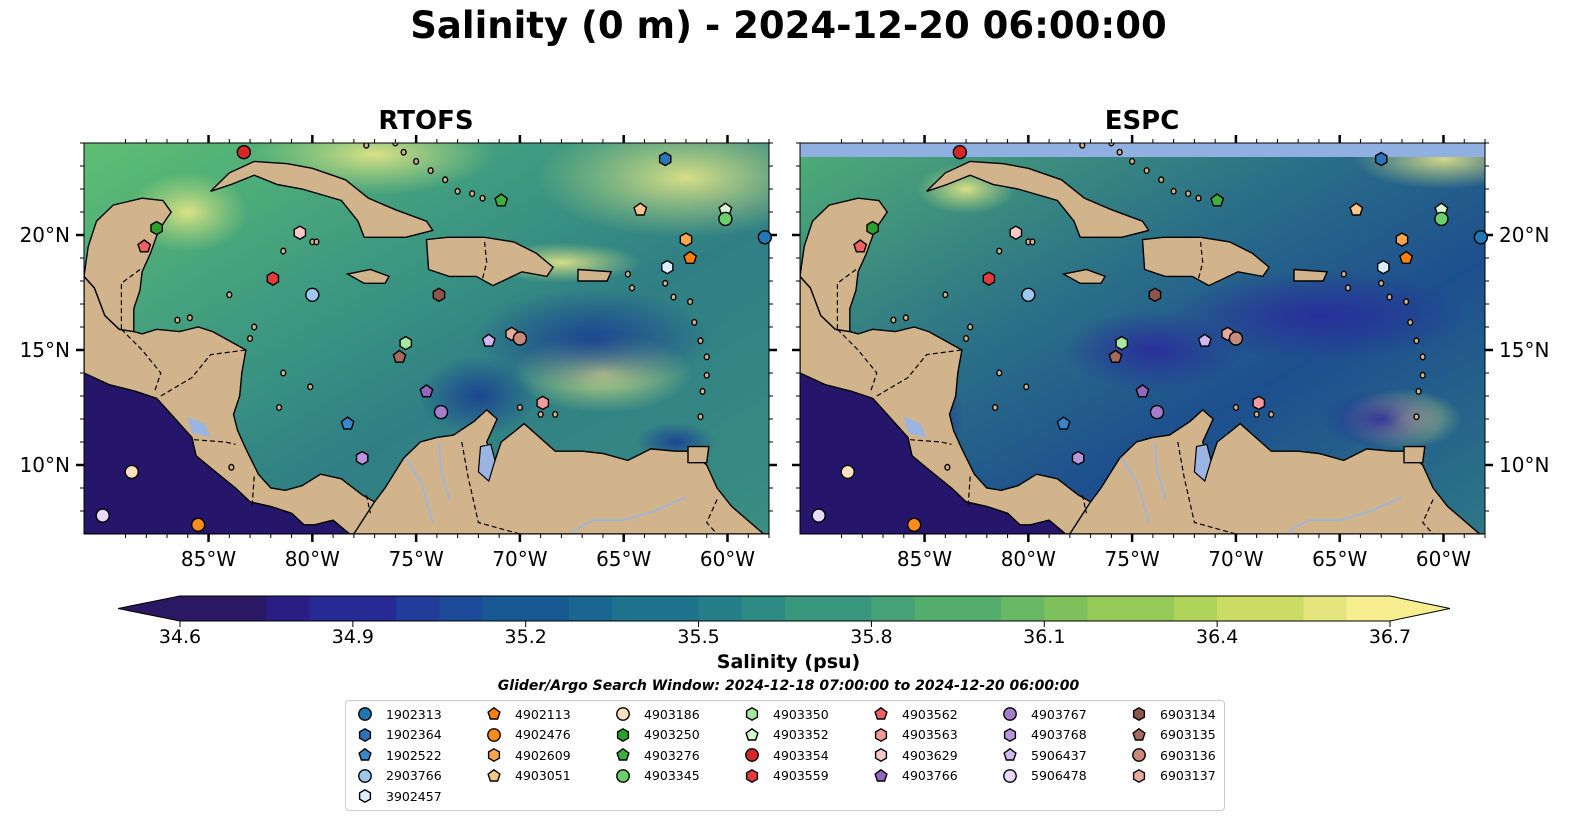 This screenshot has height=827, width=1577. I want to click on legend-label: 4903559, so click(801, 775).